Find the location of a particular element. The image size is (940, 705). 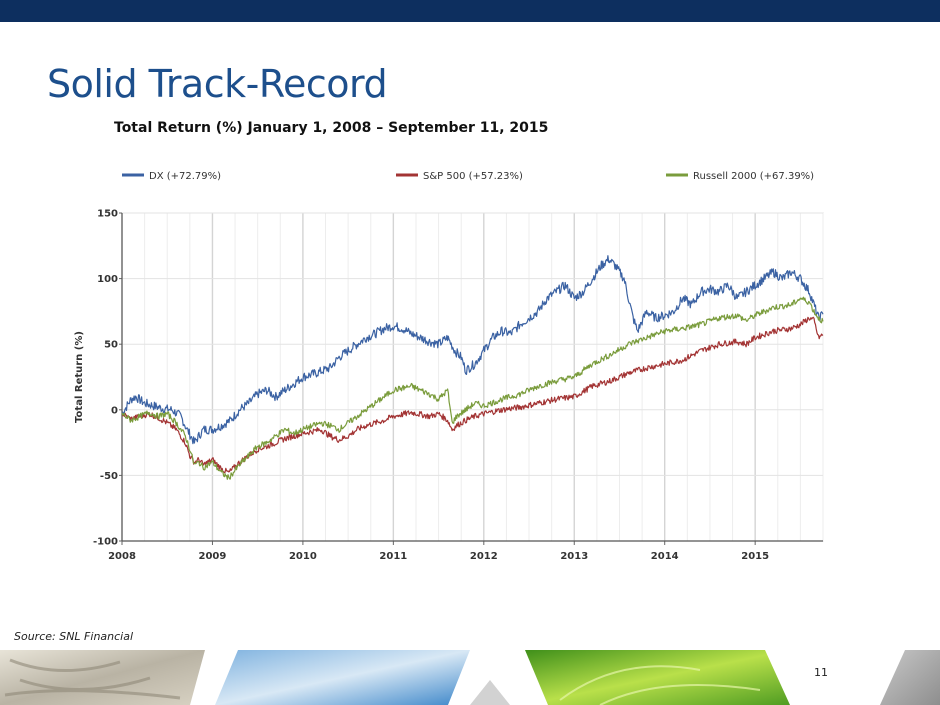

y-tick-label: 150 is located at coordinates (107, 214).